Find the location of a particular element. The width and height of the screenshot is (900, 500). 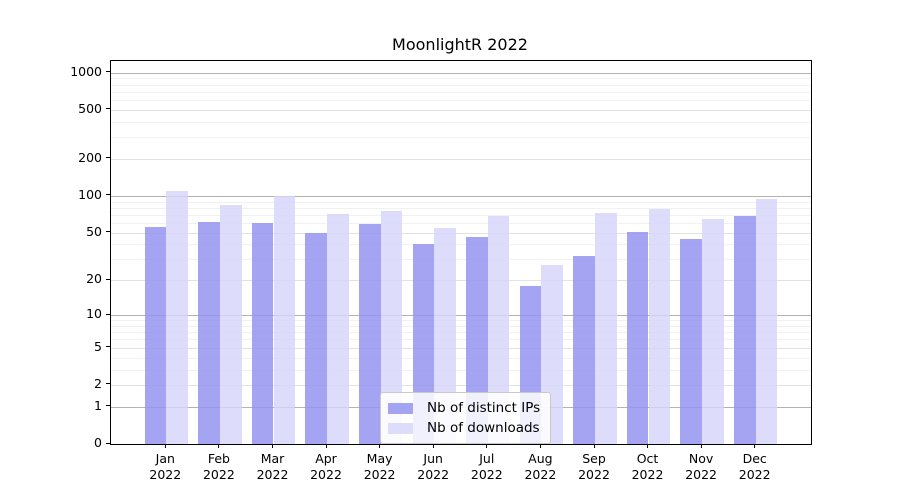

legend: Nb of distinct IPs Nb of downloads is located at coordinates (466, 418).